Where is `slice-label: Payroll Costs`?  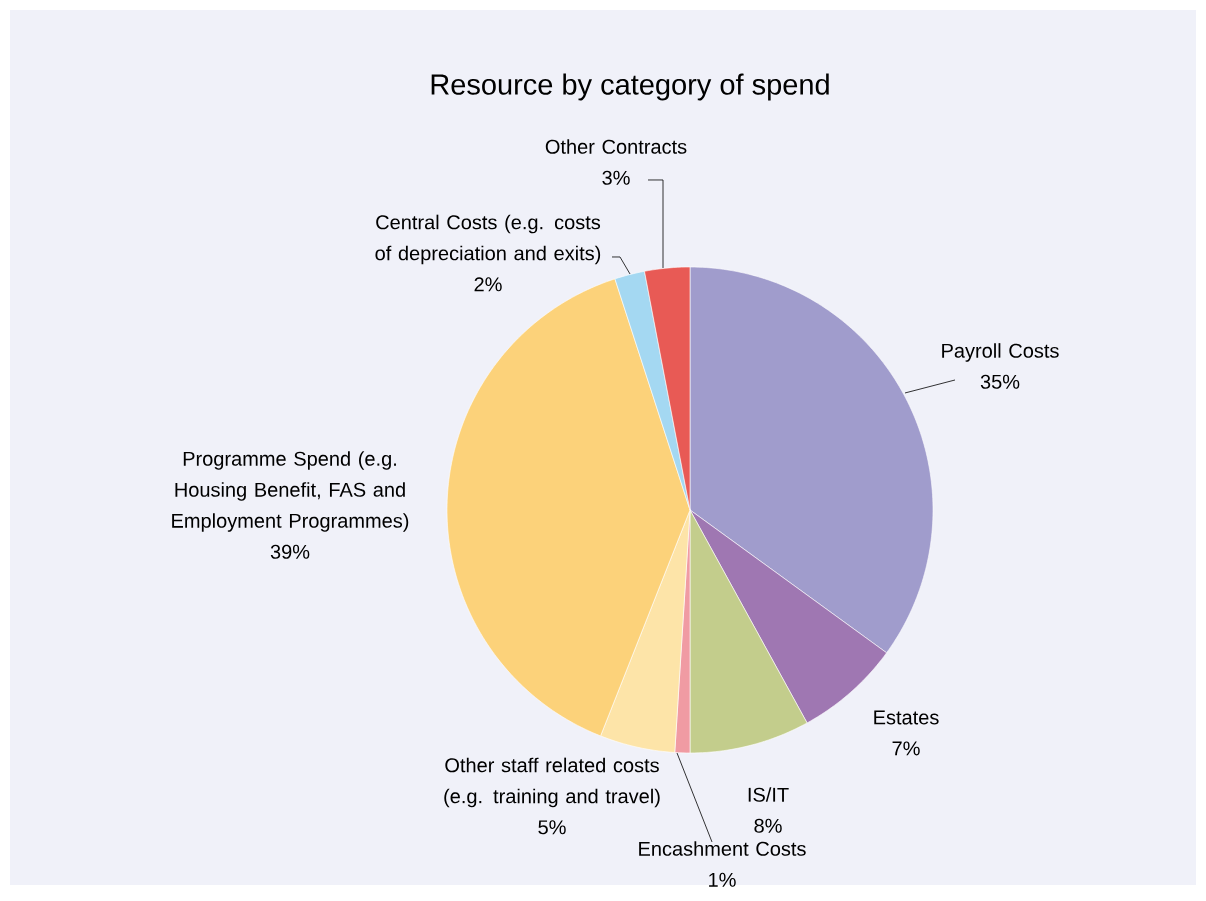 slice-label: Payroll Costs is located at coordinates (1000, 352).